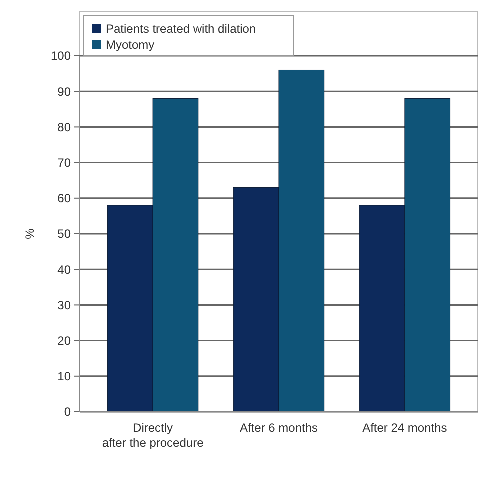 This screenshot has height=500, width=500. I want to click on legend-label: Patients treated with dilation, so click(181, 29).